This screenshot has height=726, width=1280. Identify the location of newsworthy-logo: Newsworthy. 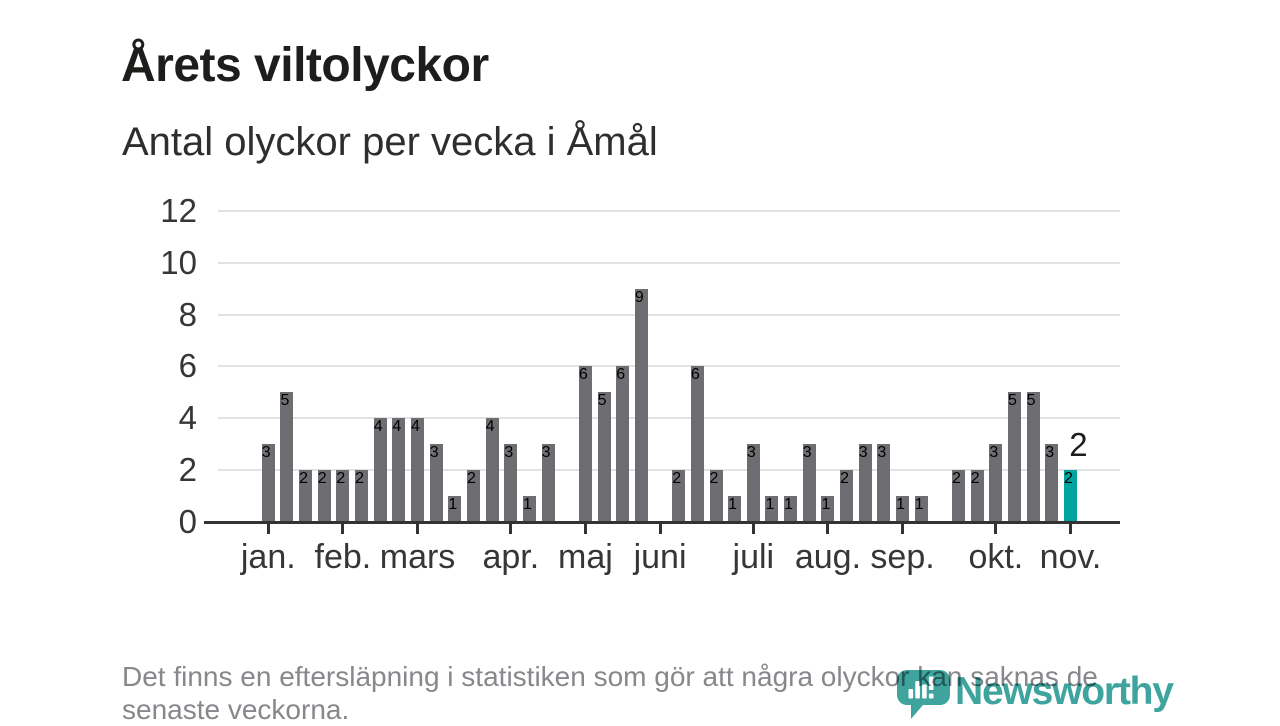
(1035, 693).